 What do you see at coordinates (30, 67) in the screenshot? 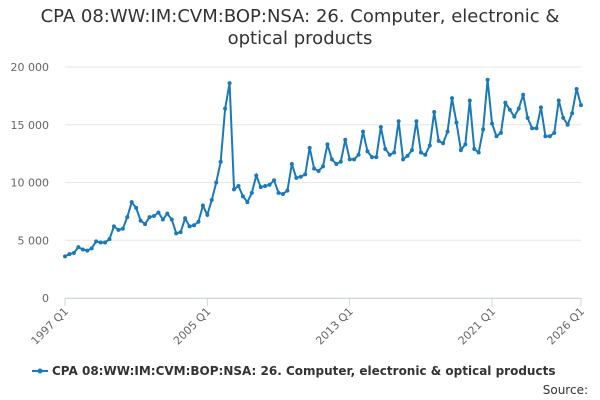
I see `y-tick-label: 20 000` at bounding box center [30, 67].